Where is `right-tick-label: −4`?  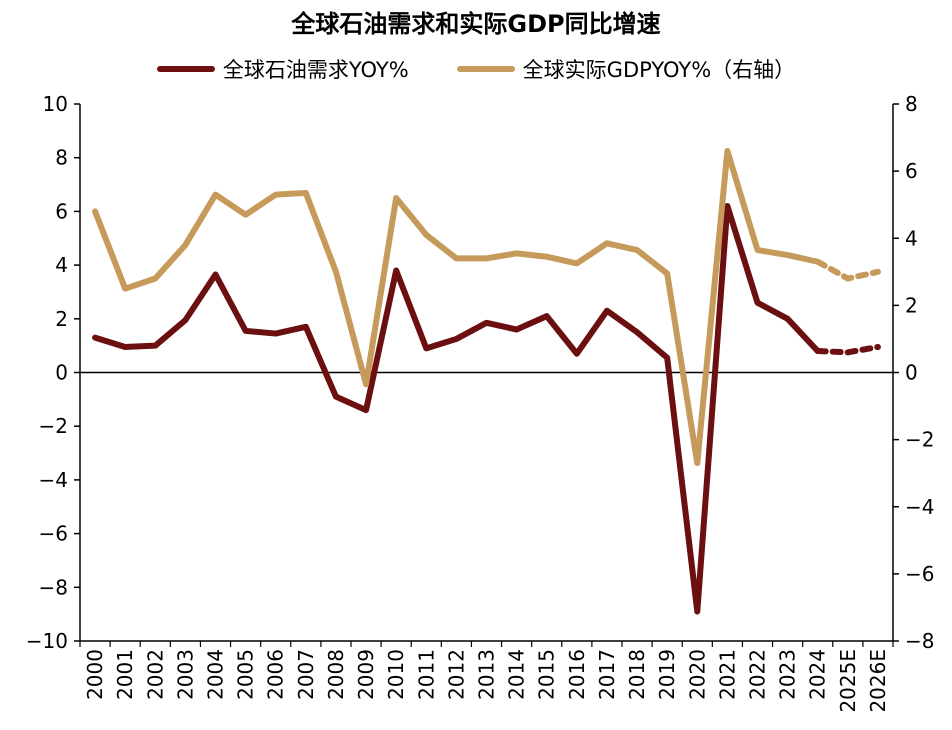 right-tick-label: −4 is located at coordinates (919, 507).